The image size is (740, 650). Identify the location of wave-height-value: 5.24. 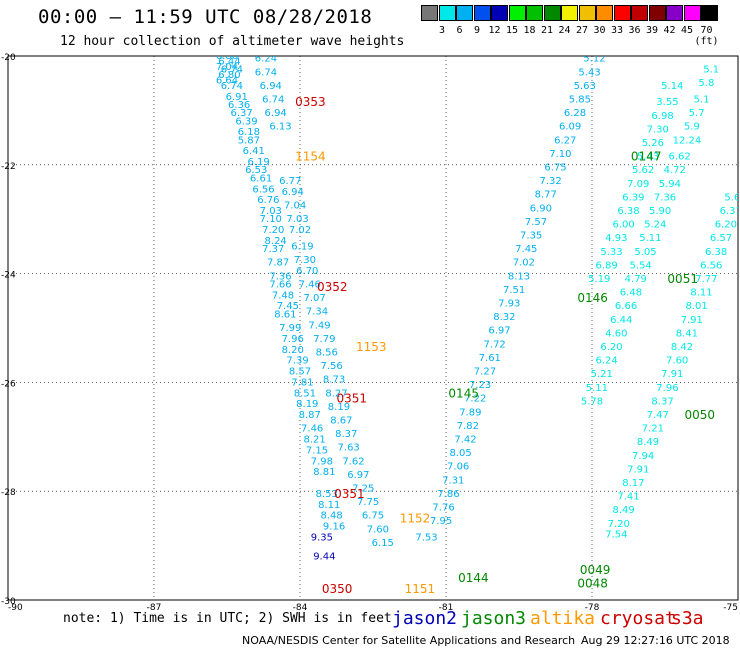
(655, 225).